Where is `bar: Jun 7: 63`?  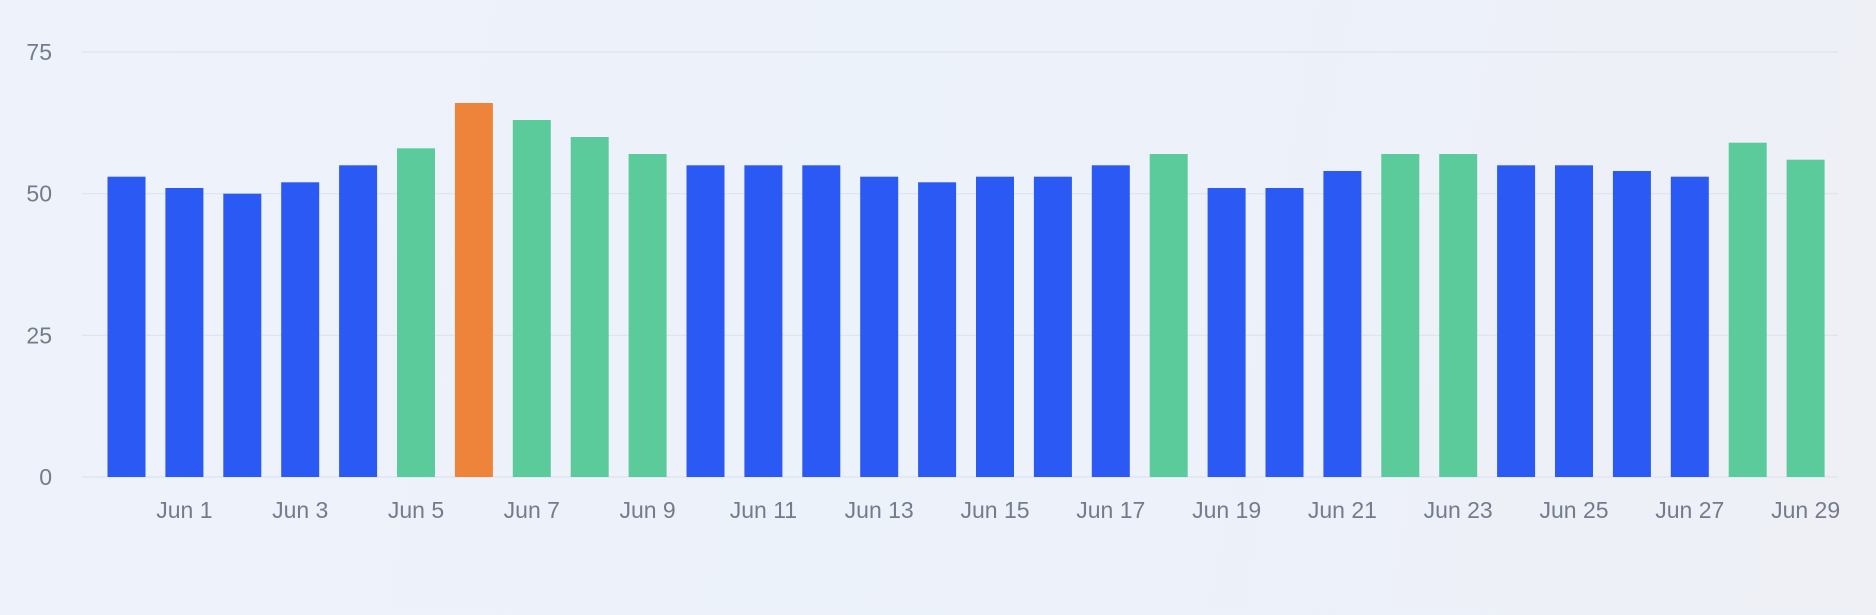 bar: Jun 7: 63 is located at coordinates (531, 298).